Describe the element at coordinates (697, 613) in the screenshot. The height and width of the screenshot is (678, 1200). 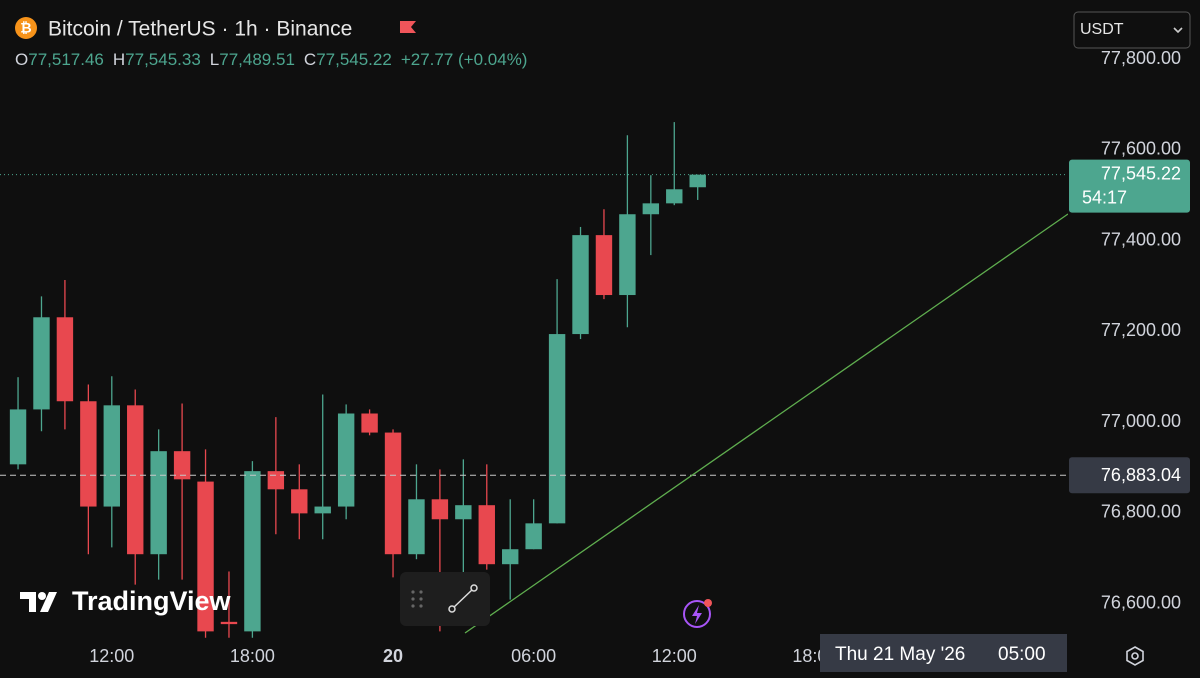
I see `alert-icon` at that location.